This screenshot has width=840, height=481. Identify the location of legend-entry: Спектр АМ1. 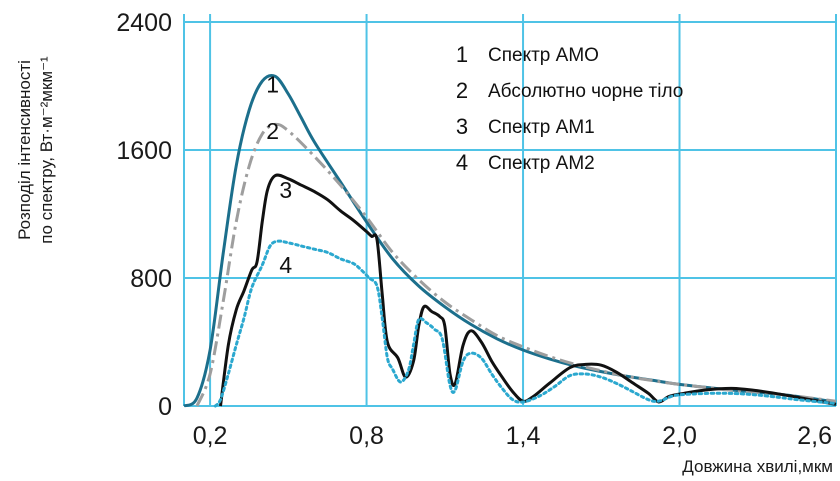
(541, 127).